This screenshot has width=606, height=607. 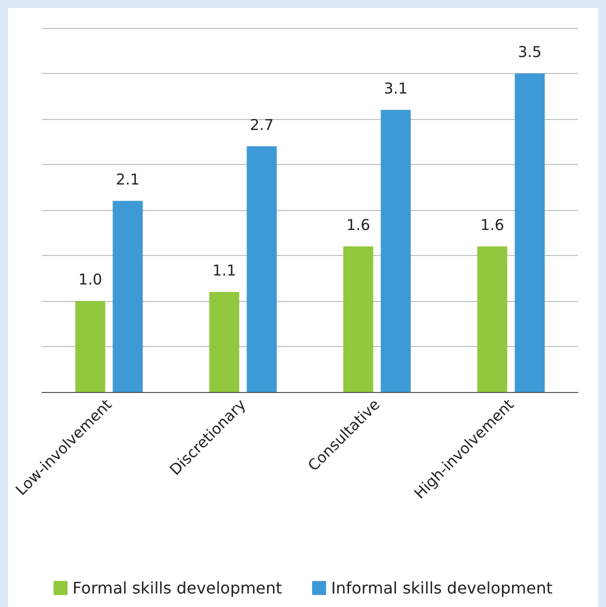 I want to click on legend-label: Formal skills development, so click(x=177, y=588).